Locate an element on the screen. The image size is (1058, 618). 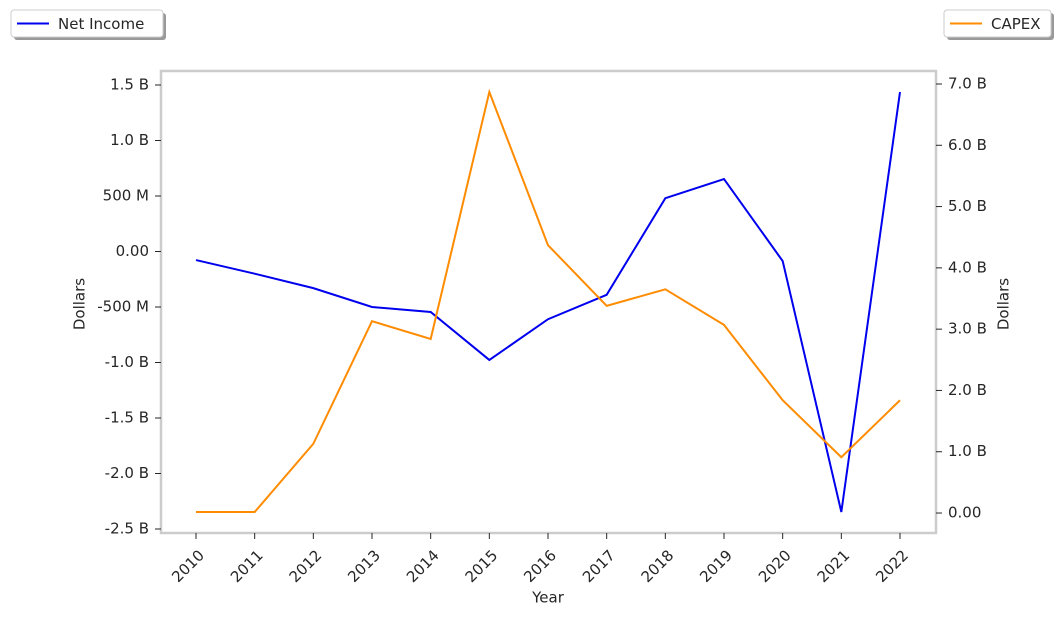
y2-axis-label: Dollars is located at coordinates (1004, 304).